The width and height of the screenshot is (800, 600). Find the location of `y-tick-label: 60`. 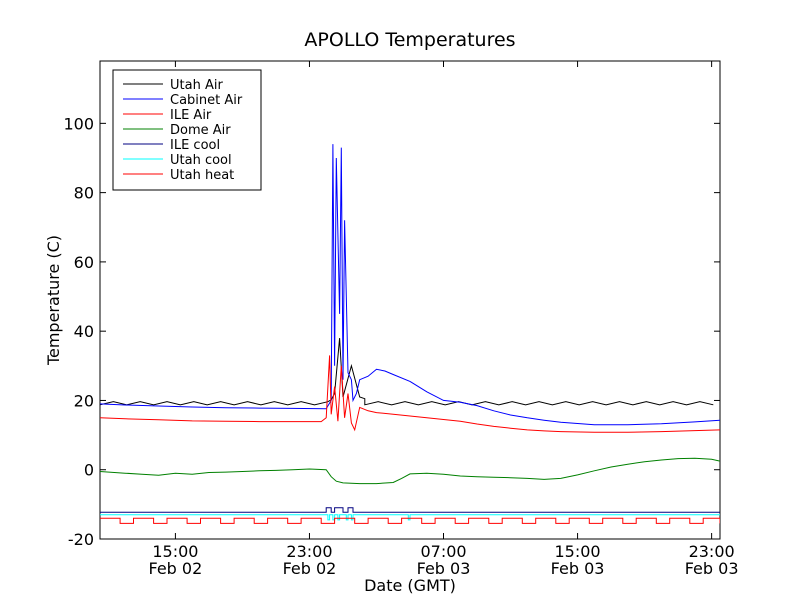

y-tick-label: 60 is located at coordinates (84, 262).